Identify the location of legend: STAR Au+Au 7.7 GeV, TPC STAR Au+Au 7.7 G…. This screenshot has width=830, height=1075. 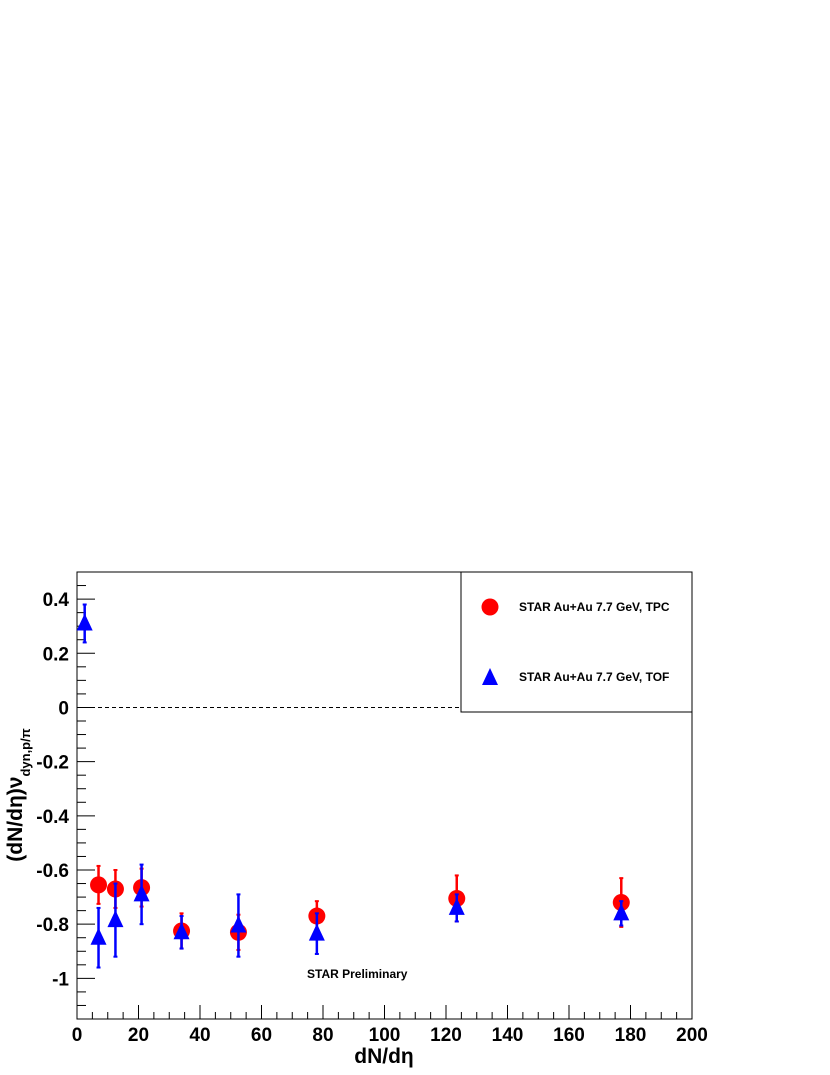
(576, 642).